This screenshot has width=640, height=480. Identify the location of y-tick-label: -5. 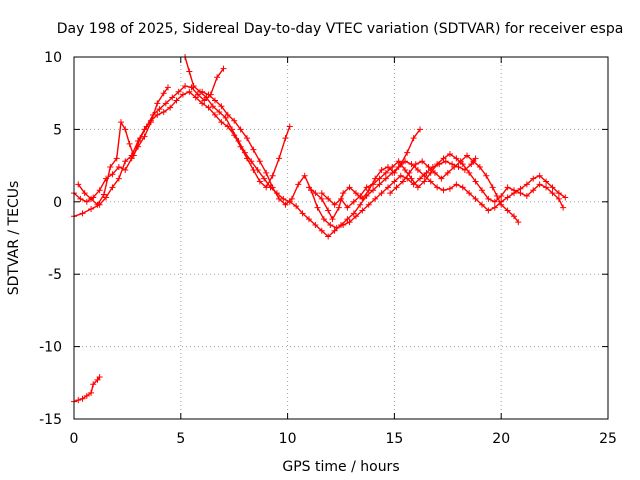
(55, 275).